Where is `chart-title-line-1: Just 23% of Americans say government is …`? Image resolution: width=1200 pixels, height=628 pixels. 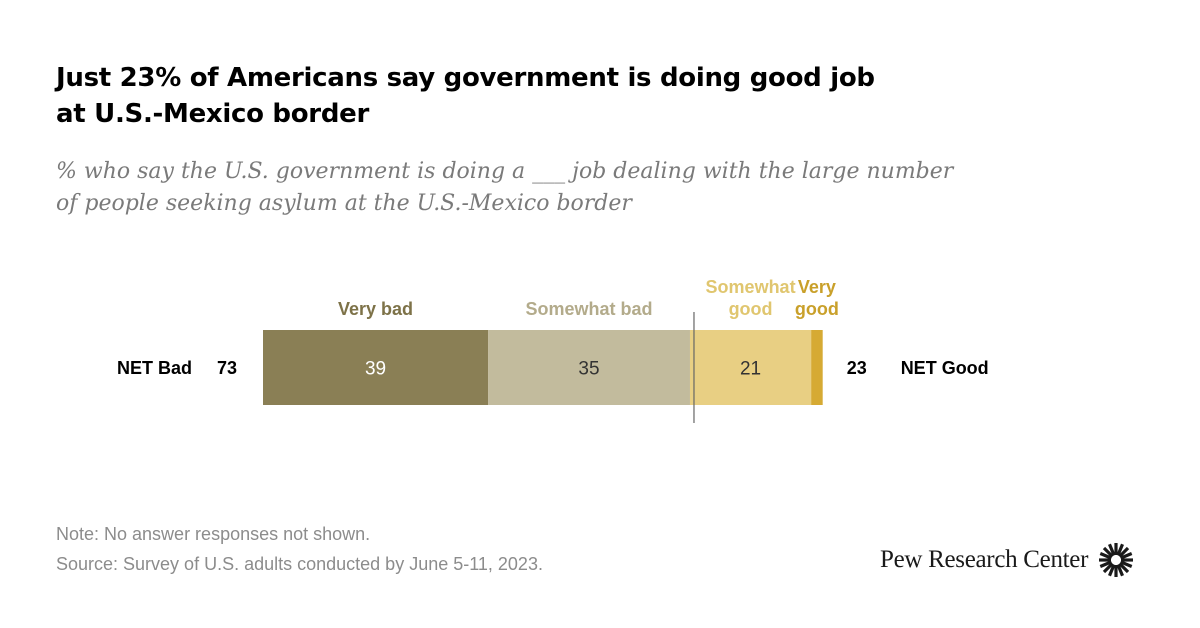 chart-title-line-1: Just 23% of Americans say government is … is located at coordinates (465, 78).